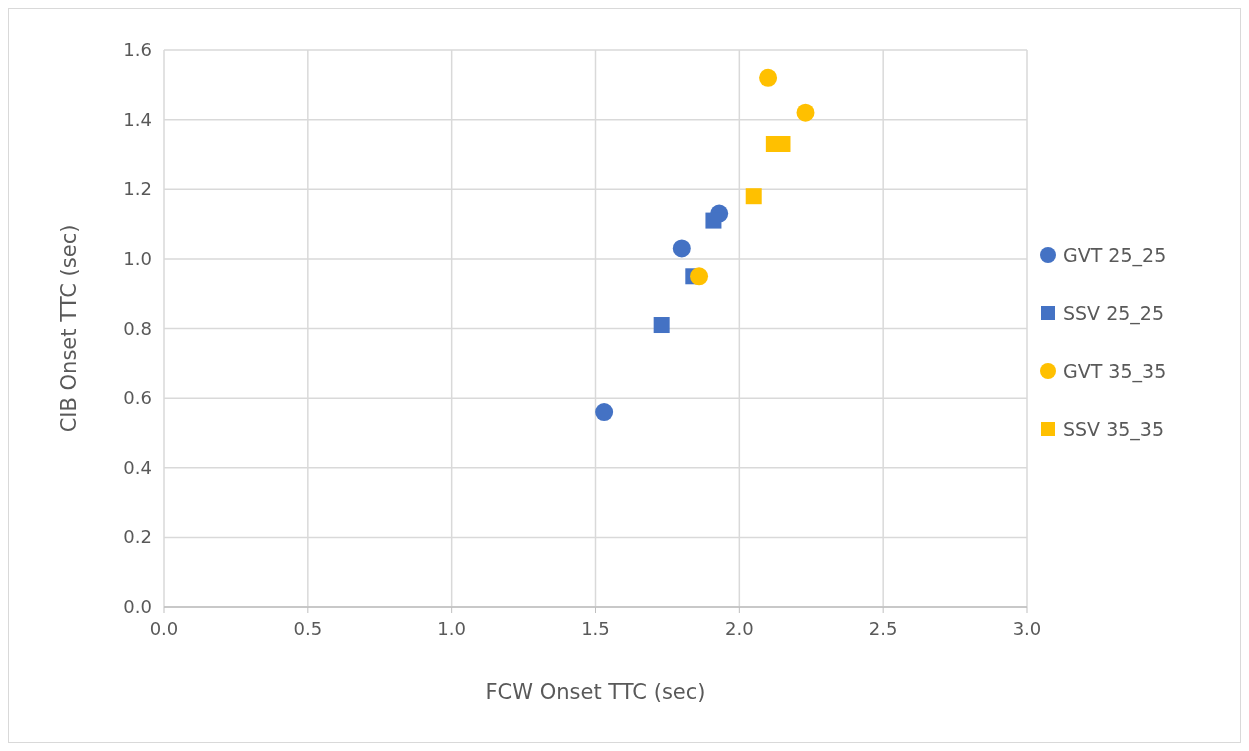 This screenshot has width=1249, height=751. Describe the element at coordinates (1027, 628) in the screenshot. I see `x-tick-label: 3.0` at that location.